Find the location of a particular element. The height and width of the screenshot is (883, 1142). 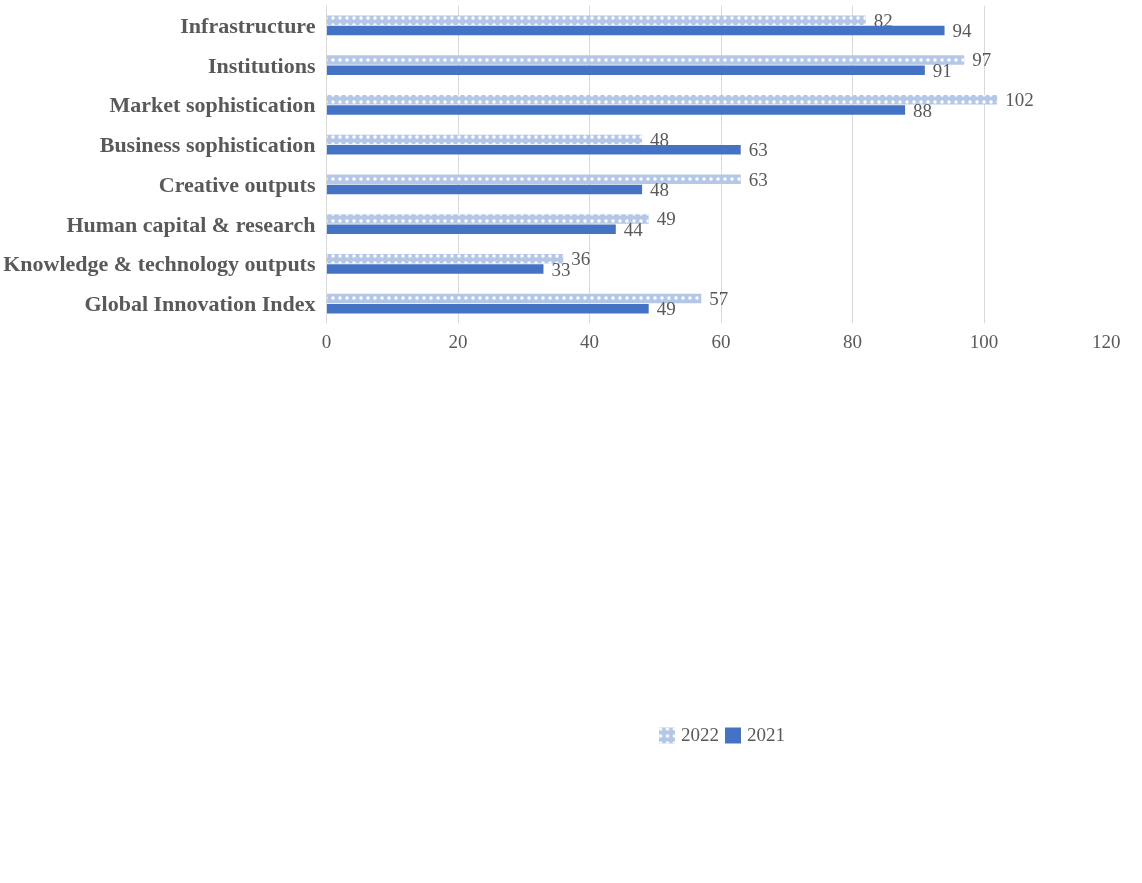

y-tick-label: Institutions is located at coordinates (261, 65).